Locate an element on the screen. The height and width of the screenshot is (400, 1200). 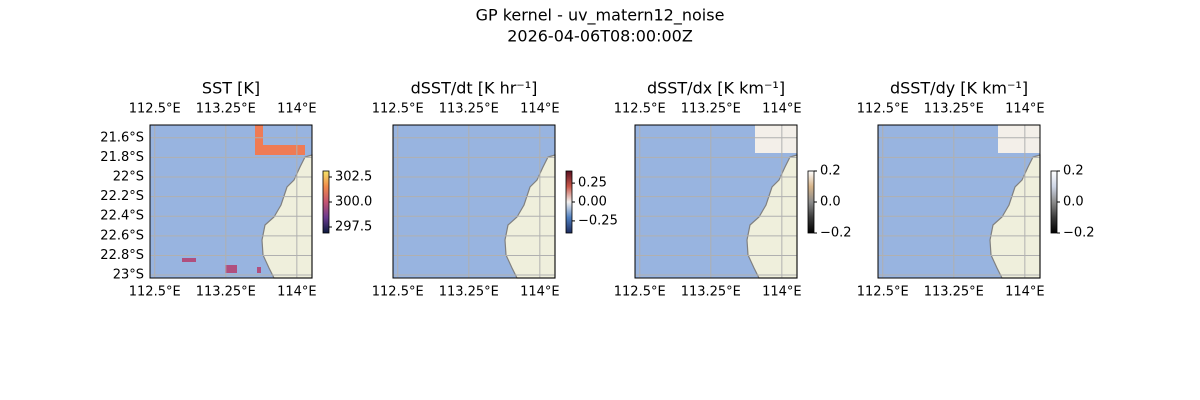
figure-title: GP kernel - uv_matern12_noise is located at coordinates (600, 16).